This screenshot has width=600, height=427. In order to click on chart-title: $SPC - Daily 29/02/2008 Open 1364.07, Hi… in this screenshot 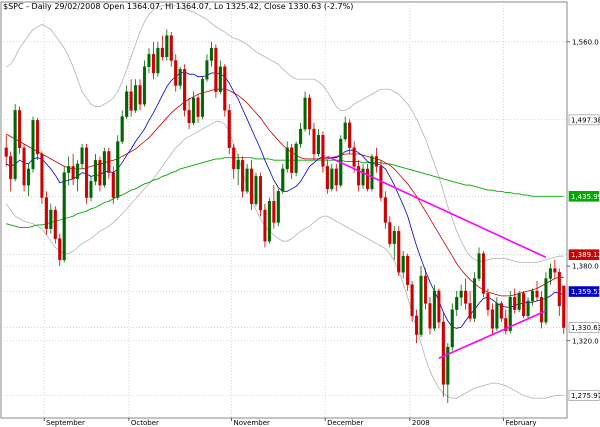, I will do `click(178, 6)`.